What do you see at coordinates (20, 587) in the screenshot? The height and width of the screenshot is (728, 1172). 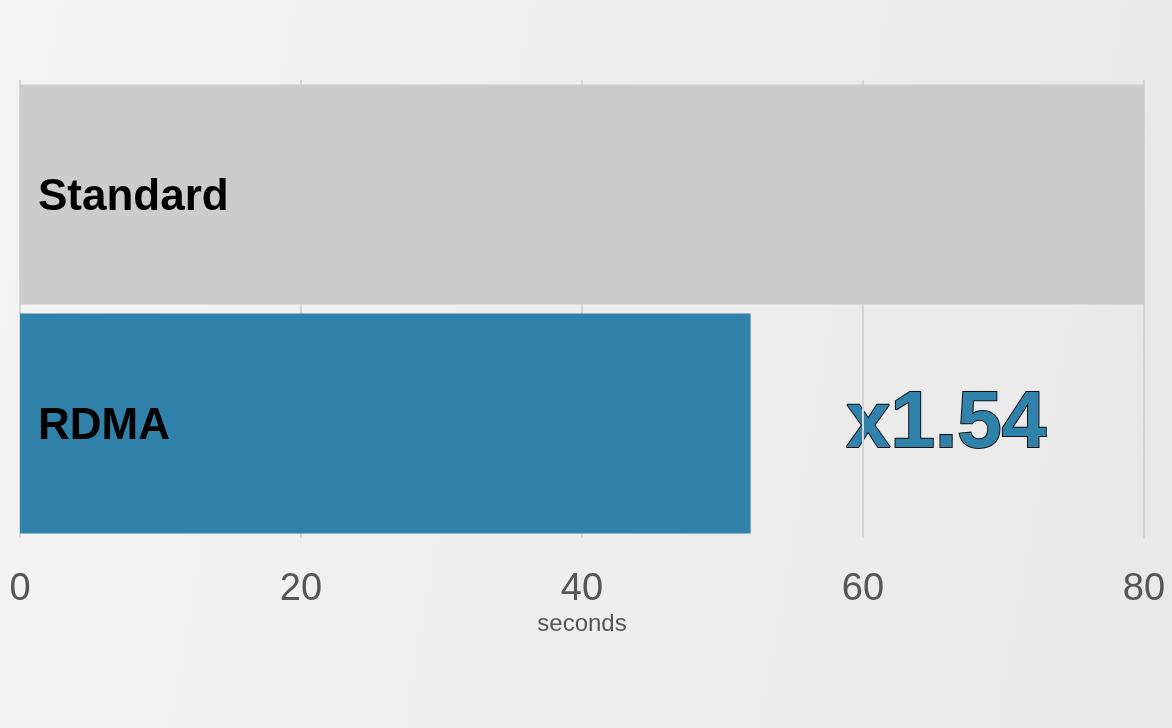 I see `x-tick-label: 0` at bounding box center [20, 587].